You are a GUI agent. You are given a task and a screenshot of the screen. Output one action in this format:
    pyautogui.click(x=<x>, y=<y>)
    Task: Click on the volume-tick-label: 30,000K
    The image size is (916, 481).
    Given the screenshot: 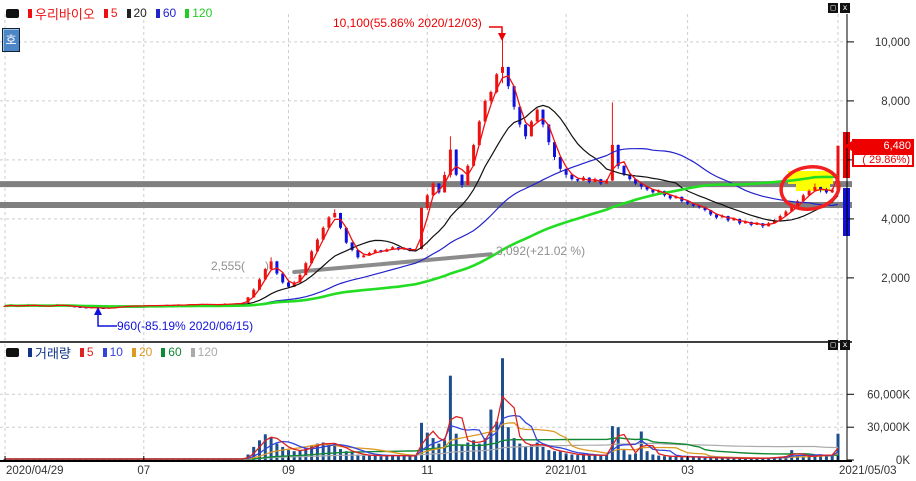 What is the action you would take?
    pyautogui.click(x=888, y=428)
    